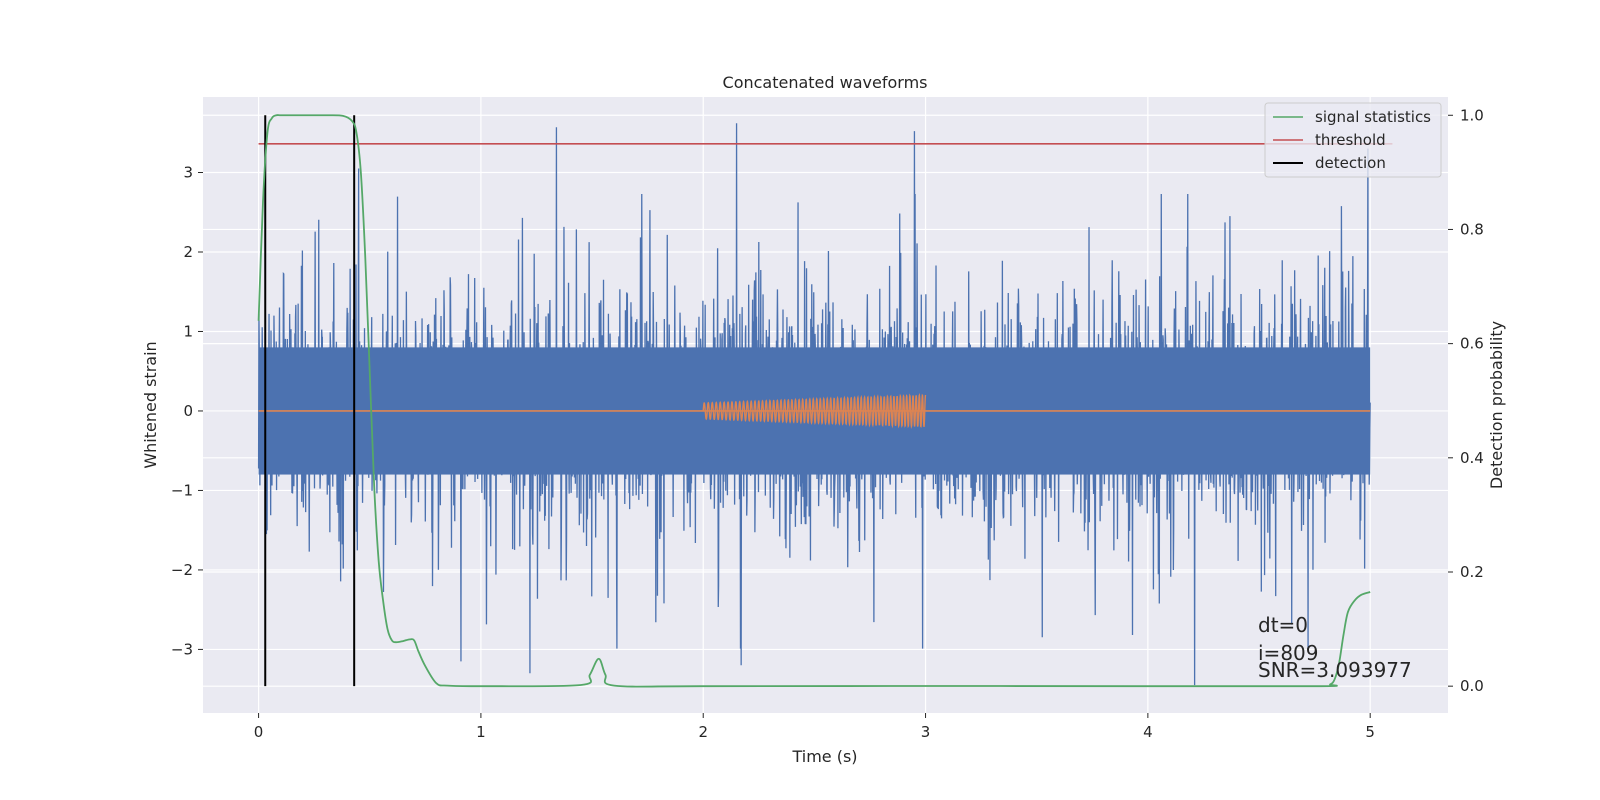  I want to click on x-tick-label: 4, so click(1148, 732).